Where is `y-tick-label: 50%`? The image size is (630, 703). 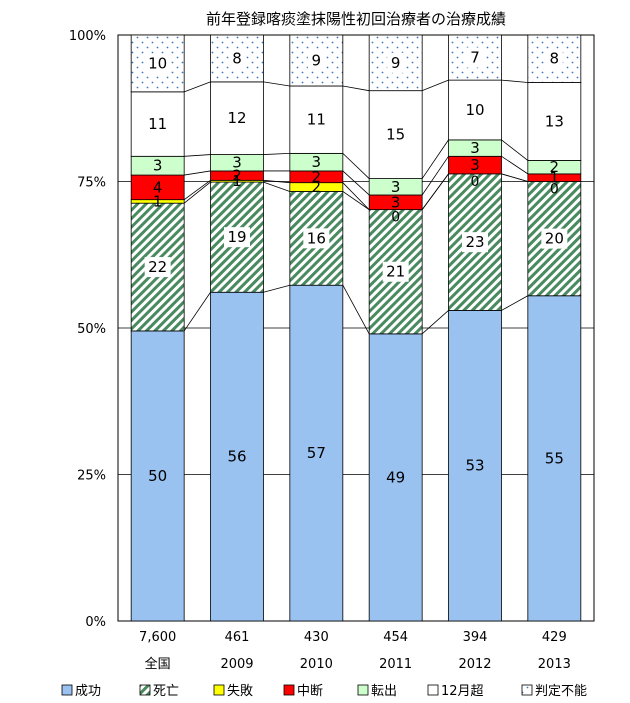 y-tick-label: 50% is located at coordinates (91, 329).